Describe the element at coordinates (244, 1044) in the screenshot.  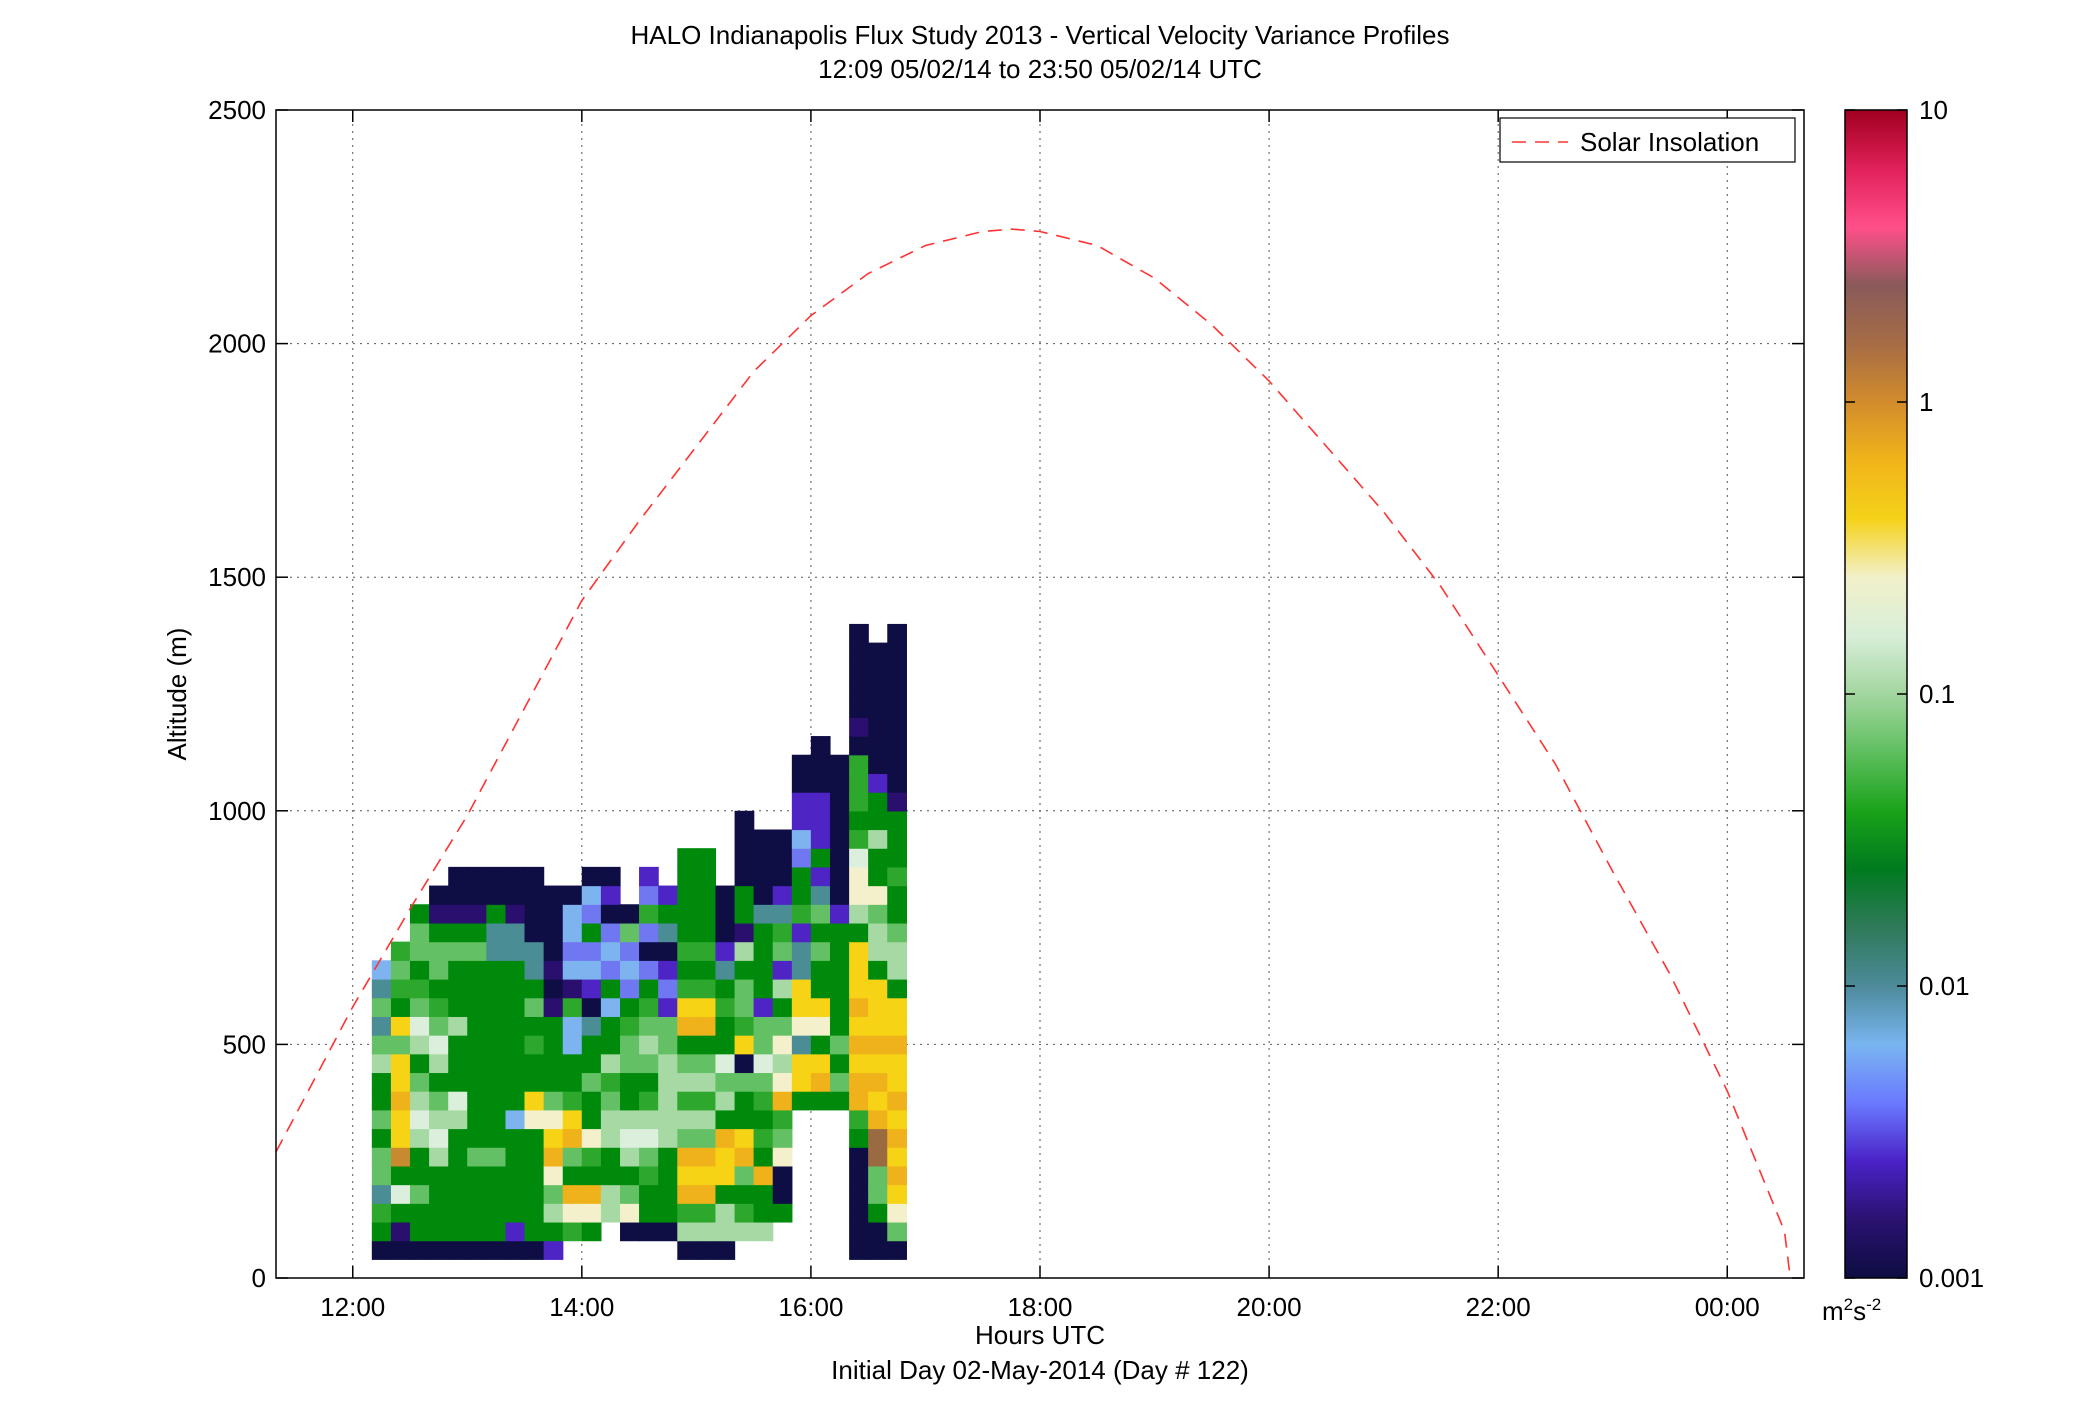
I see `y-tick-label: 500` at that location.